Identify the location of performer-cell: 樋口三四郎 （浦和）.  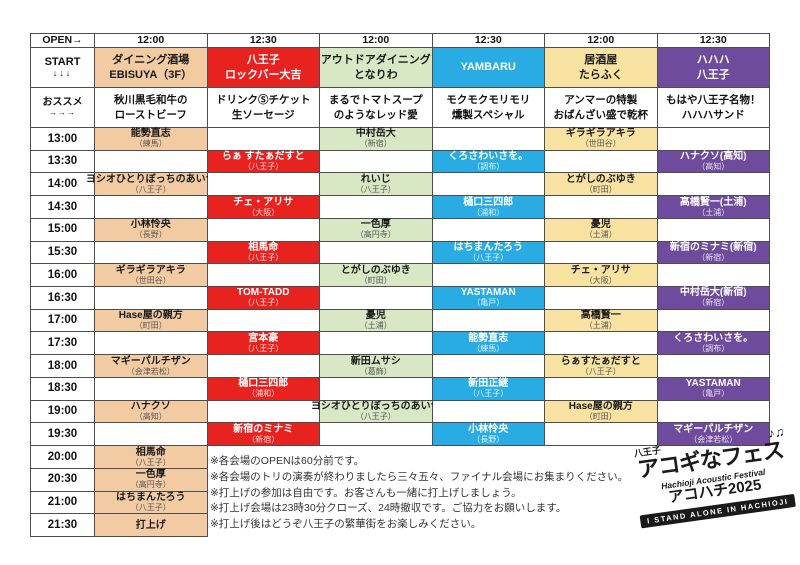
(488, 207).